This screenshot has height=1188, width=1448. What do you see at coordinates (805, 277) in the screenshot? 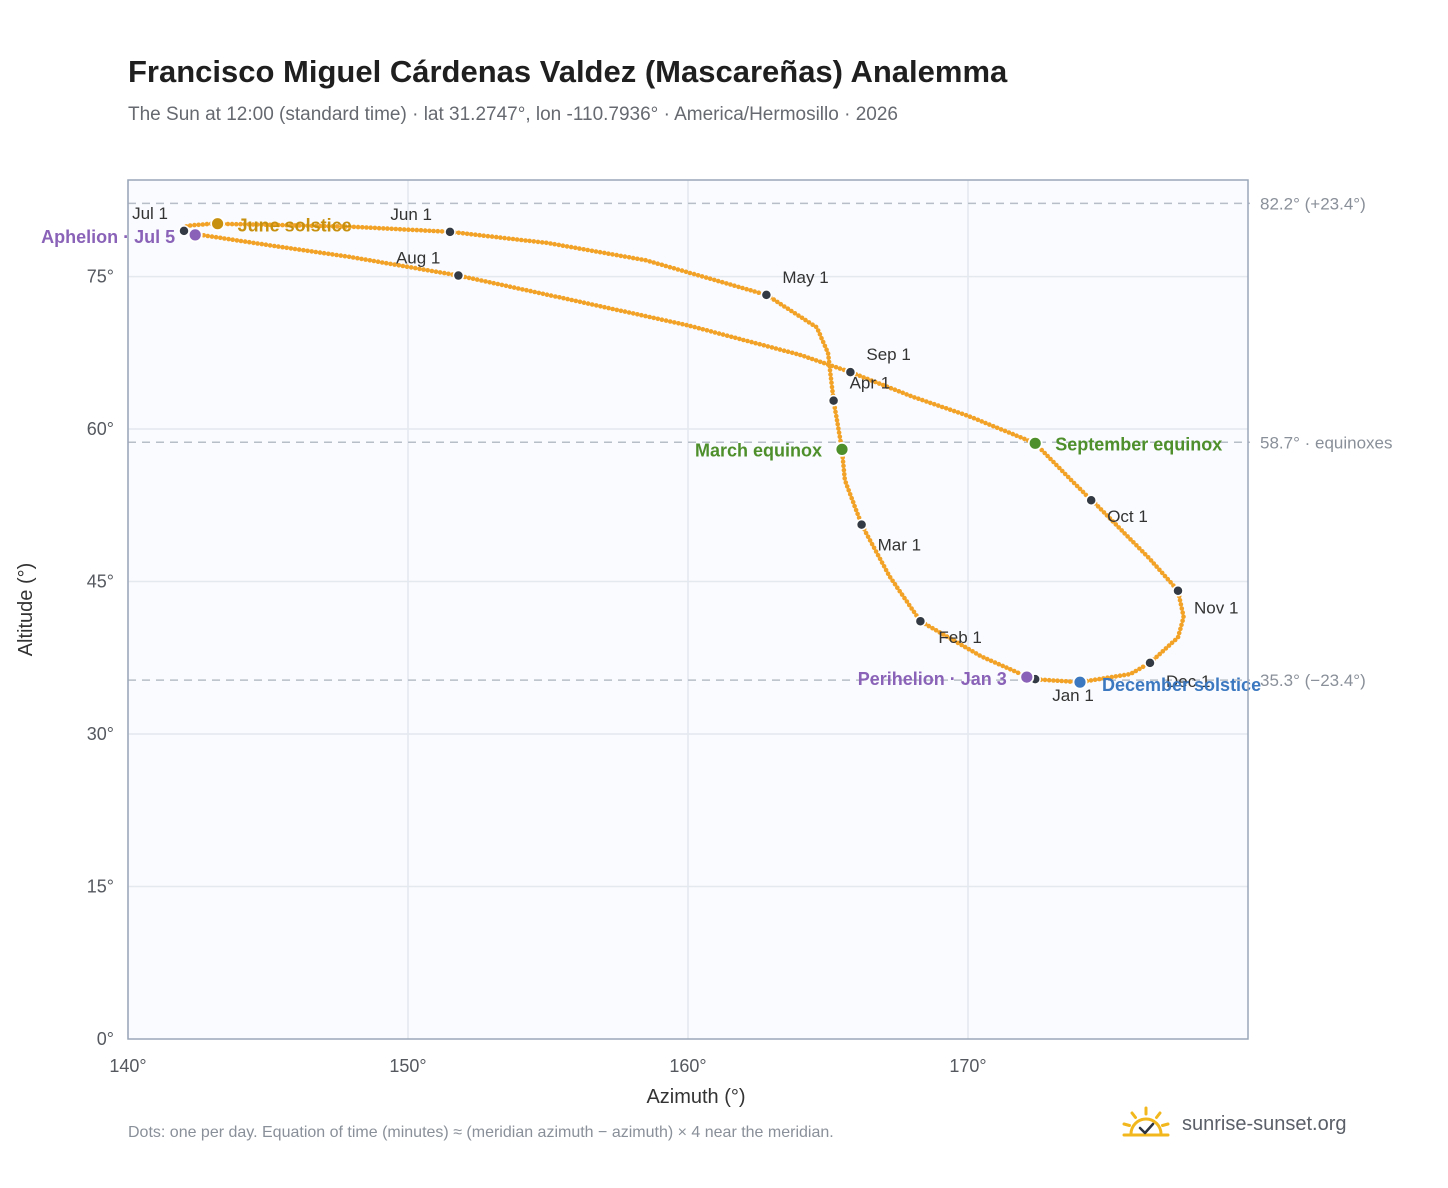
I see `month-marker-label: May 1` at bounding box center [805, 277].